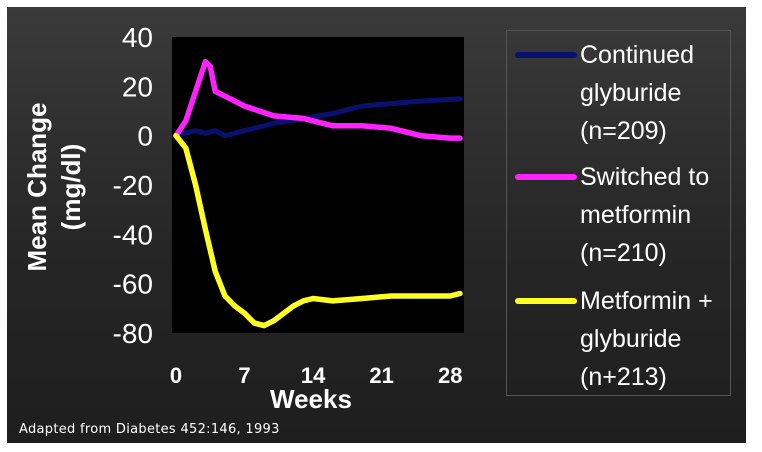 This screenshot has height=452, width=762. I want to click on y-axis-label-line: Mean Change, so click(37, 186).